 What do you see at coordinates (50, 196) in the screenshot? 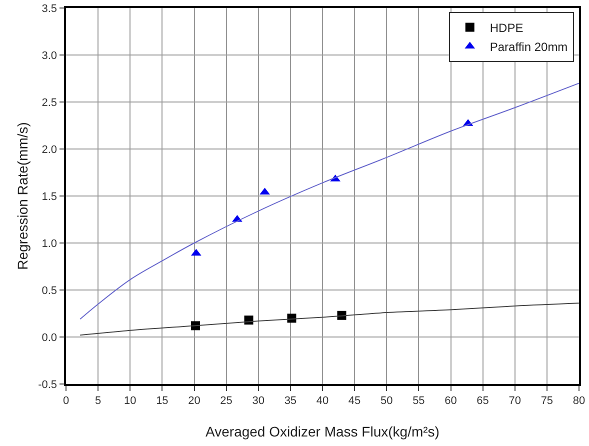
I see `y-tick-label: 1.5` at bounding box center [50, 196].